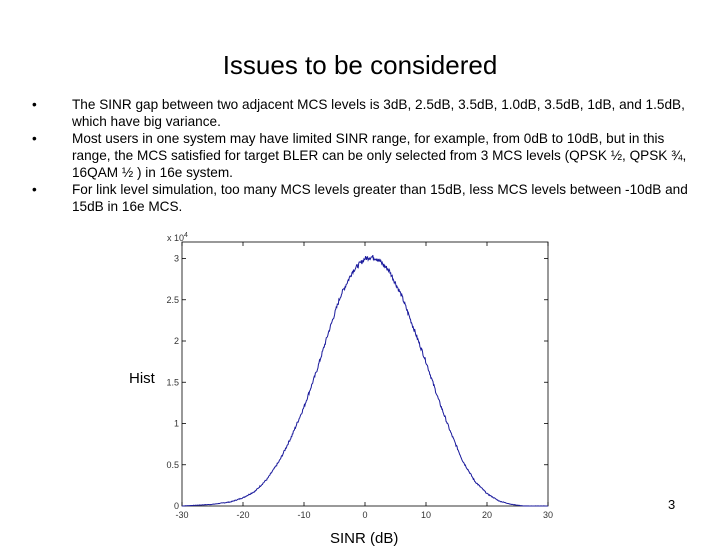  Describe the element at coordinates (487, 515) in the screenshot. I see `x-tick-label: 20` at that location.